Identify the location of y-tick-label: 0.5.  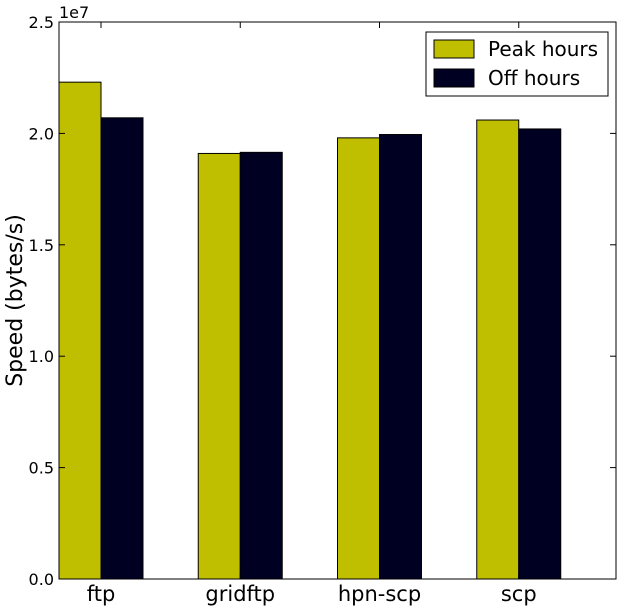
(41, 468).